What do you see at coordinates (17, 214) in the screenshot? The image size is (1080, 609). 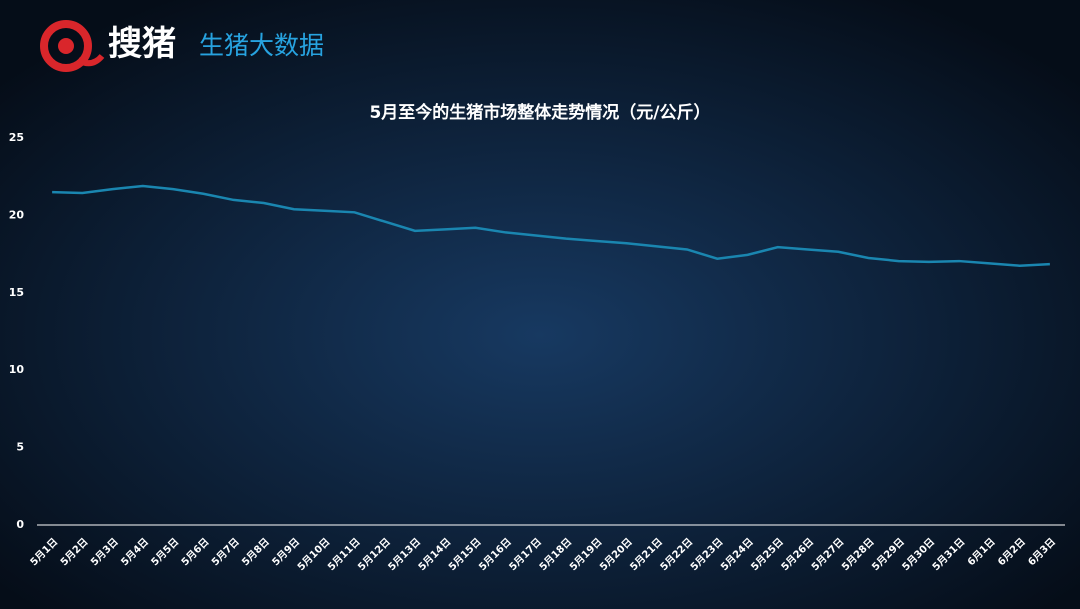 I see `y-tick-label: 20` at bounding box center [17, 214].